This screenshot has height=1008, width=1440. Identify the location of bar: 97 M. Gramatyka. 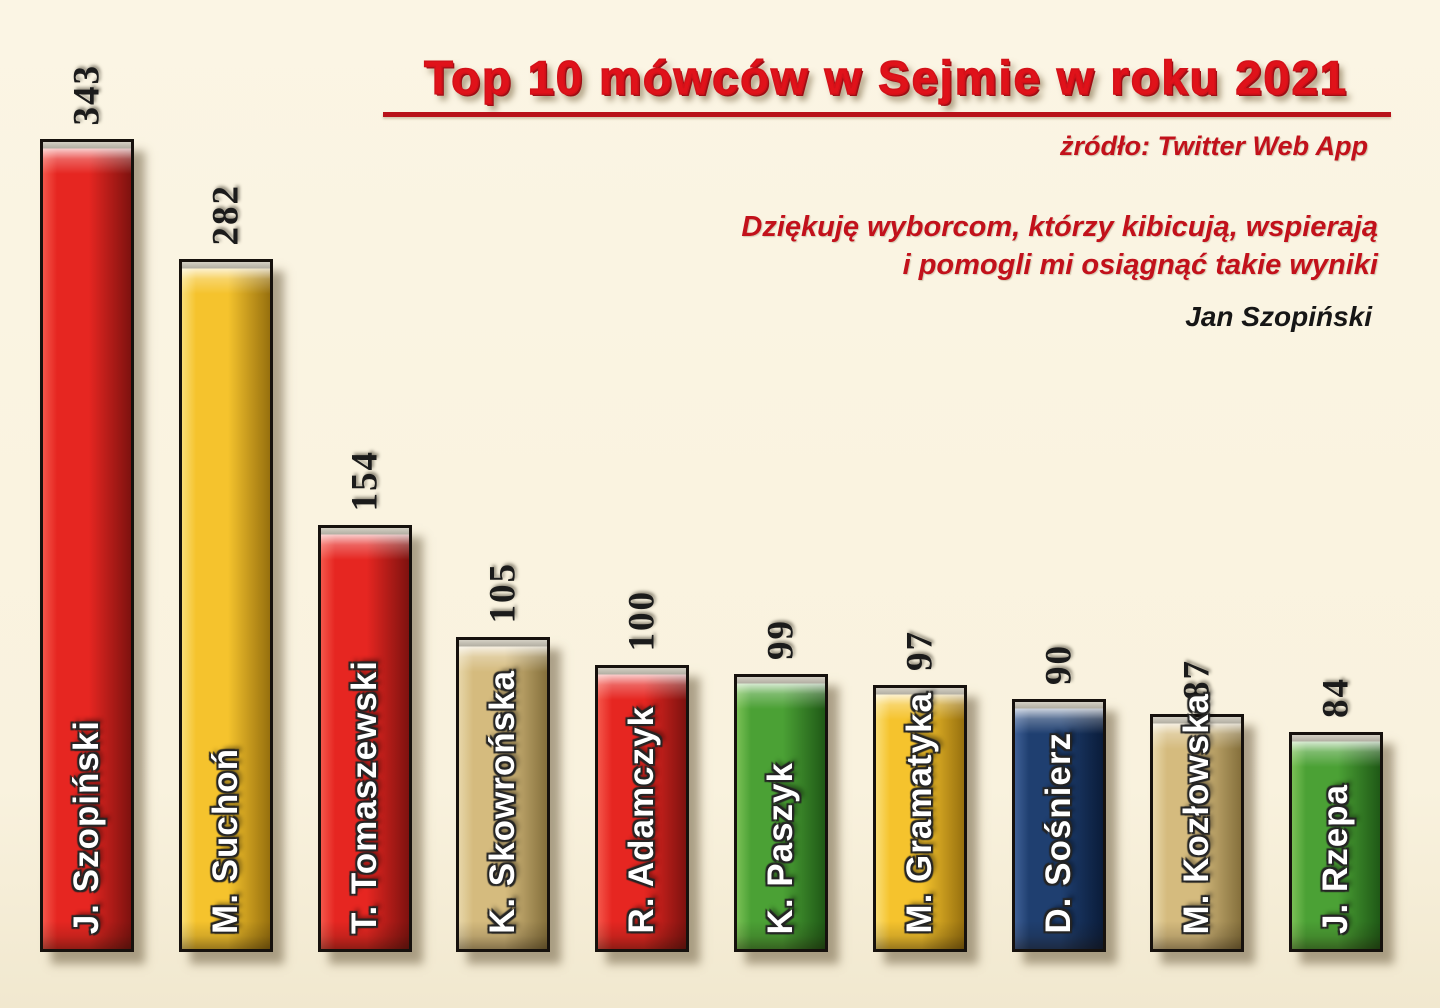
(920, 791).